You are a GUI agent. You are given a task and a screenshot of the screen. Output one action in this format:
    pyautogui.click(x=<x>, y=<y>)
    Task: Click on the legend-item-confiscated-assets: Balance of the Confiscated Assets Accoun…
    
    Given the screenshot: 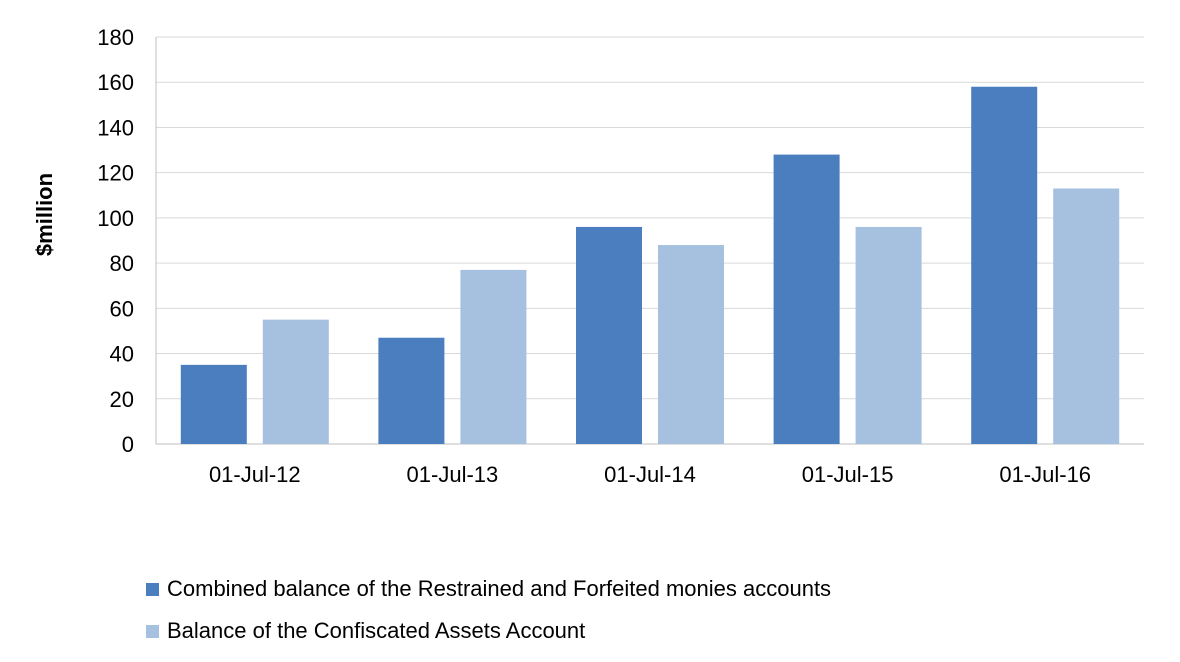 What is the action you would take?
    pyautogui.click(x=488, y=631)
    